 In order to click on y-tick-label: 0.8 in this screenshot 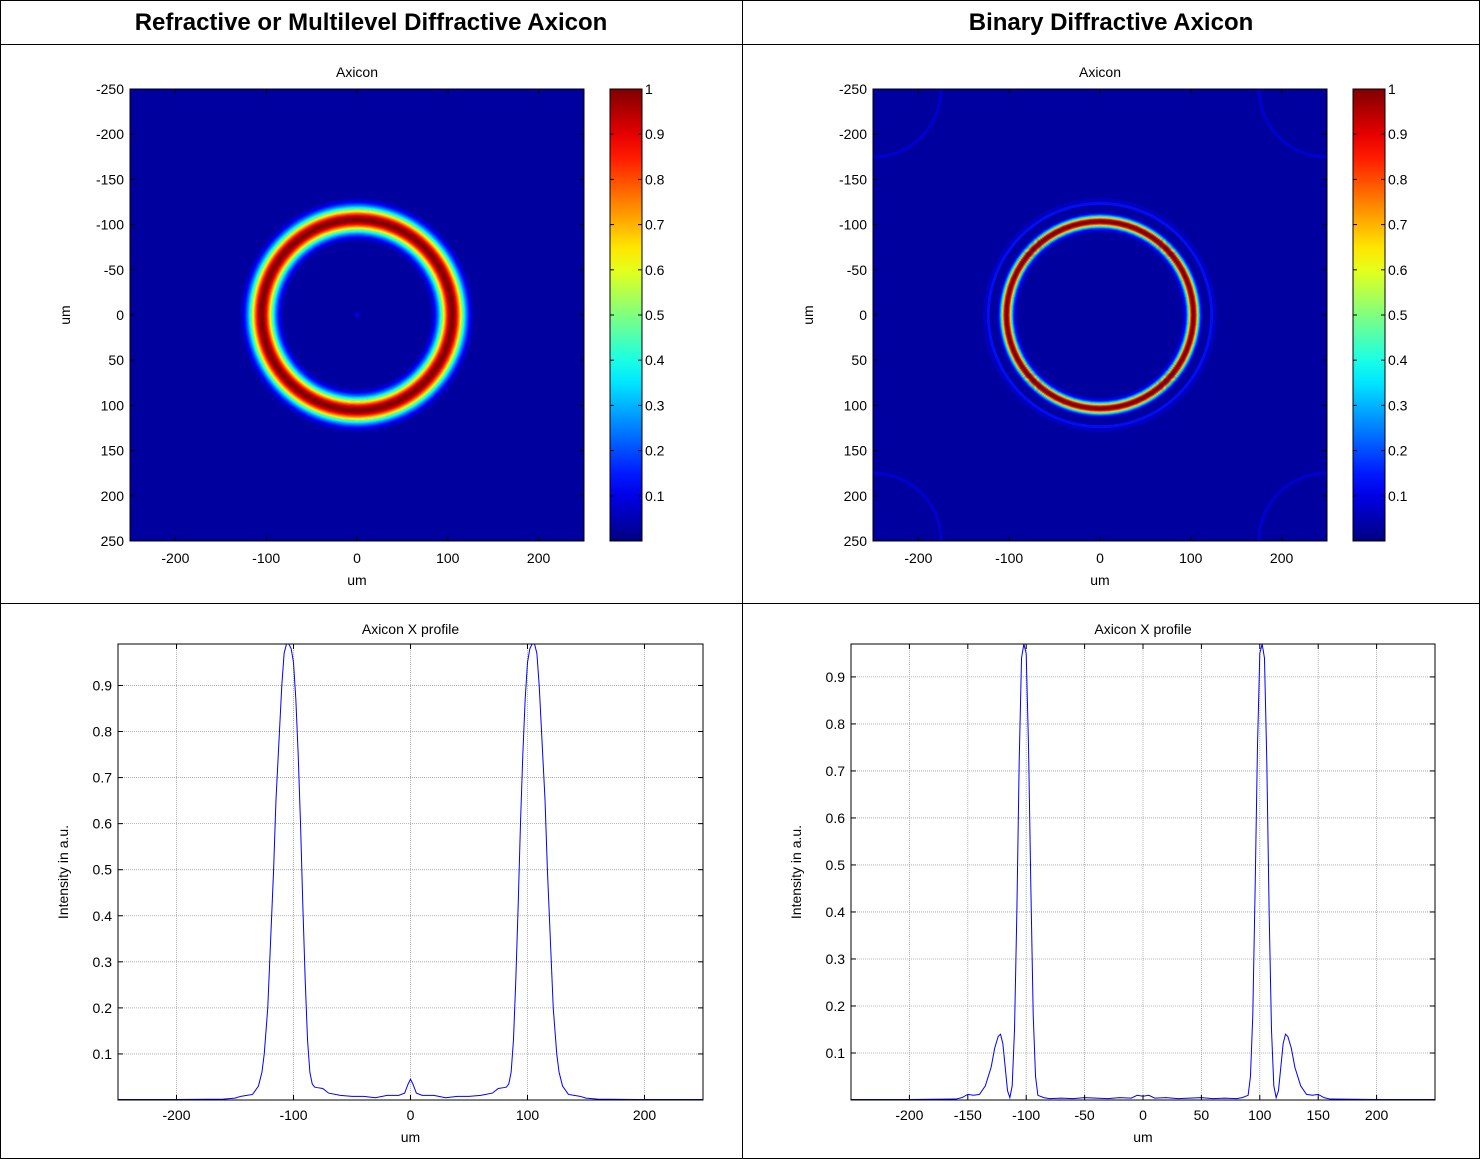, I will do `click(103, 732)`.